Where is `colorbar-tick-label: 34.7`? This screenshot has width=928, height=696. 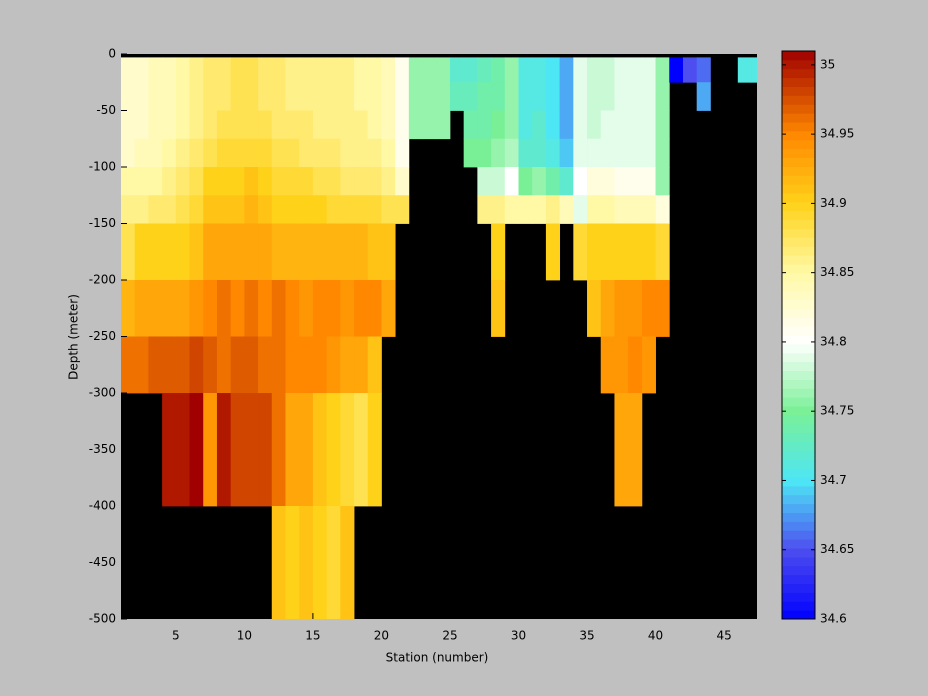
colorbar-tick-label: 34.7 is located at coordinates (833, 480).